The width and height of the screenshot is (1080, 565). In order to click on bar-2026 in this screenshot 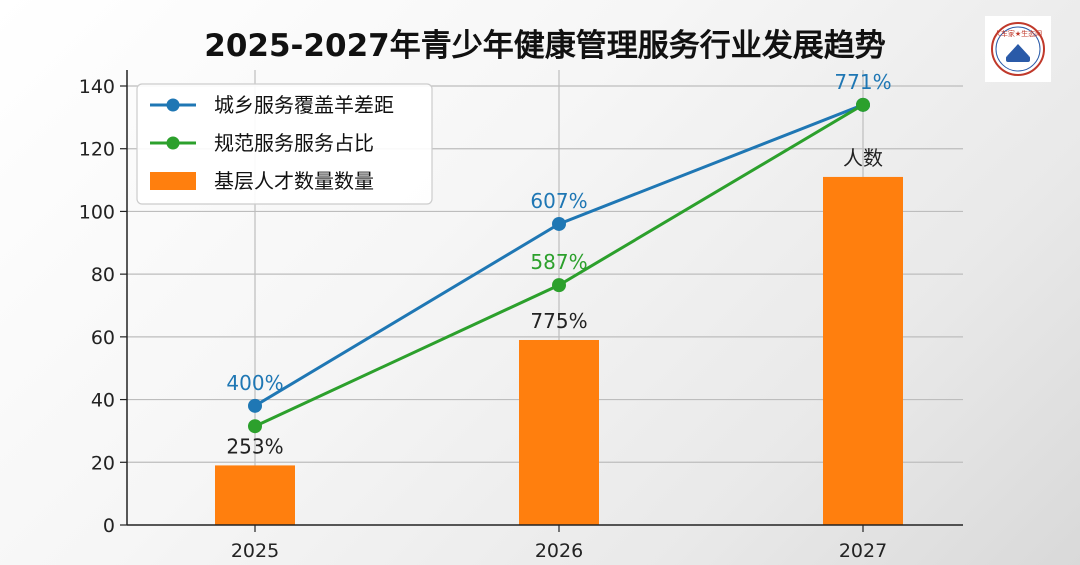, I will do `click(559, 432)`.